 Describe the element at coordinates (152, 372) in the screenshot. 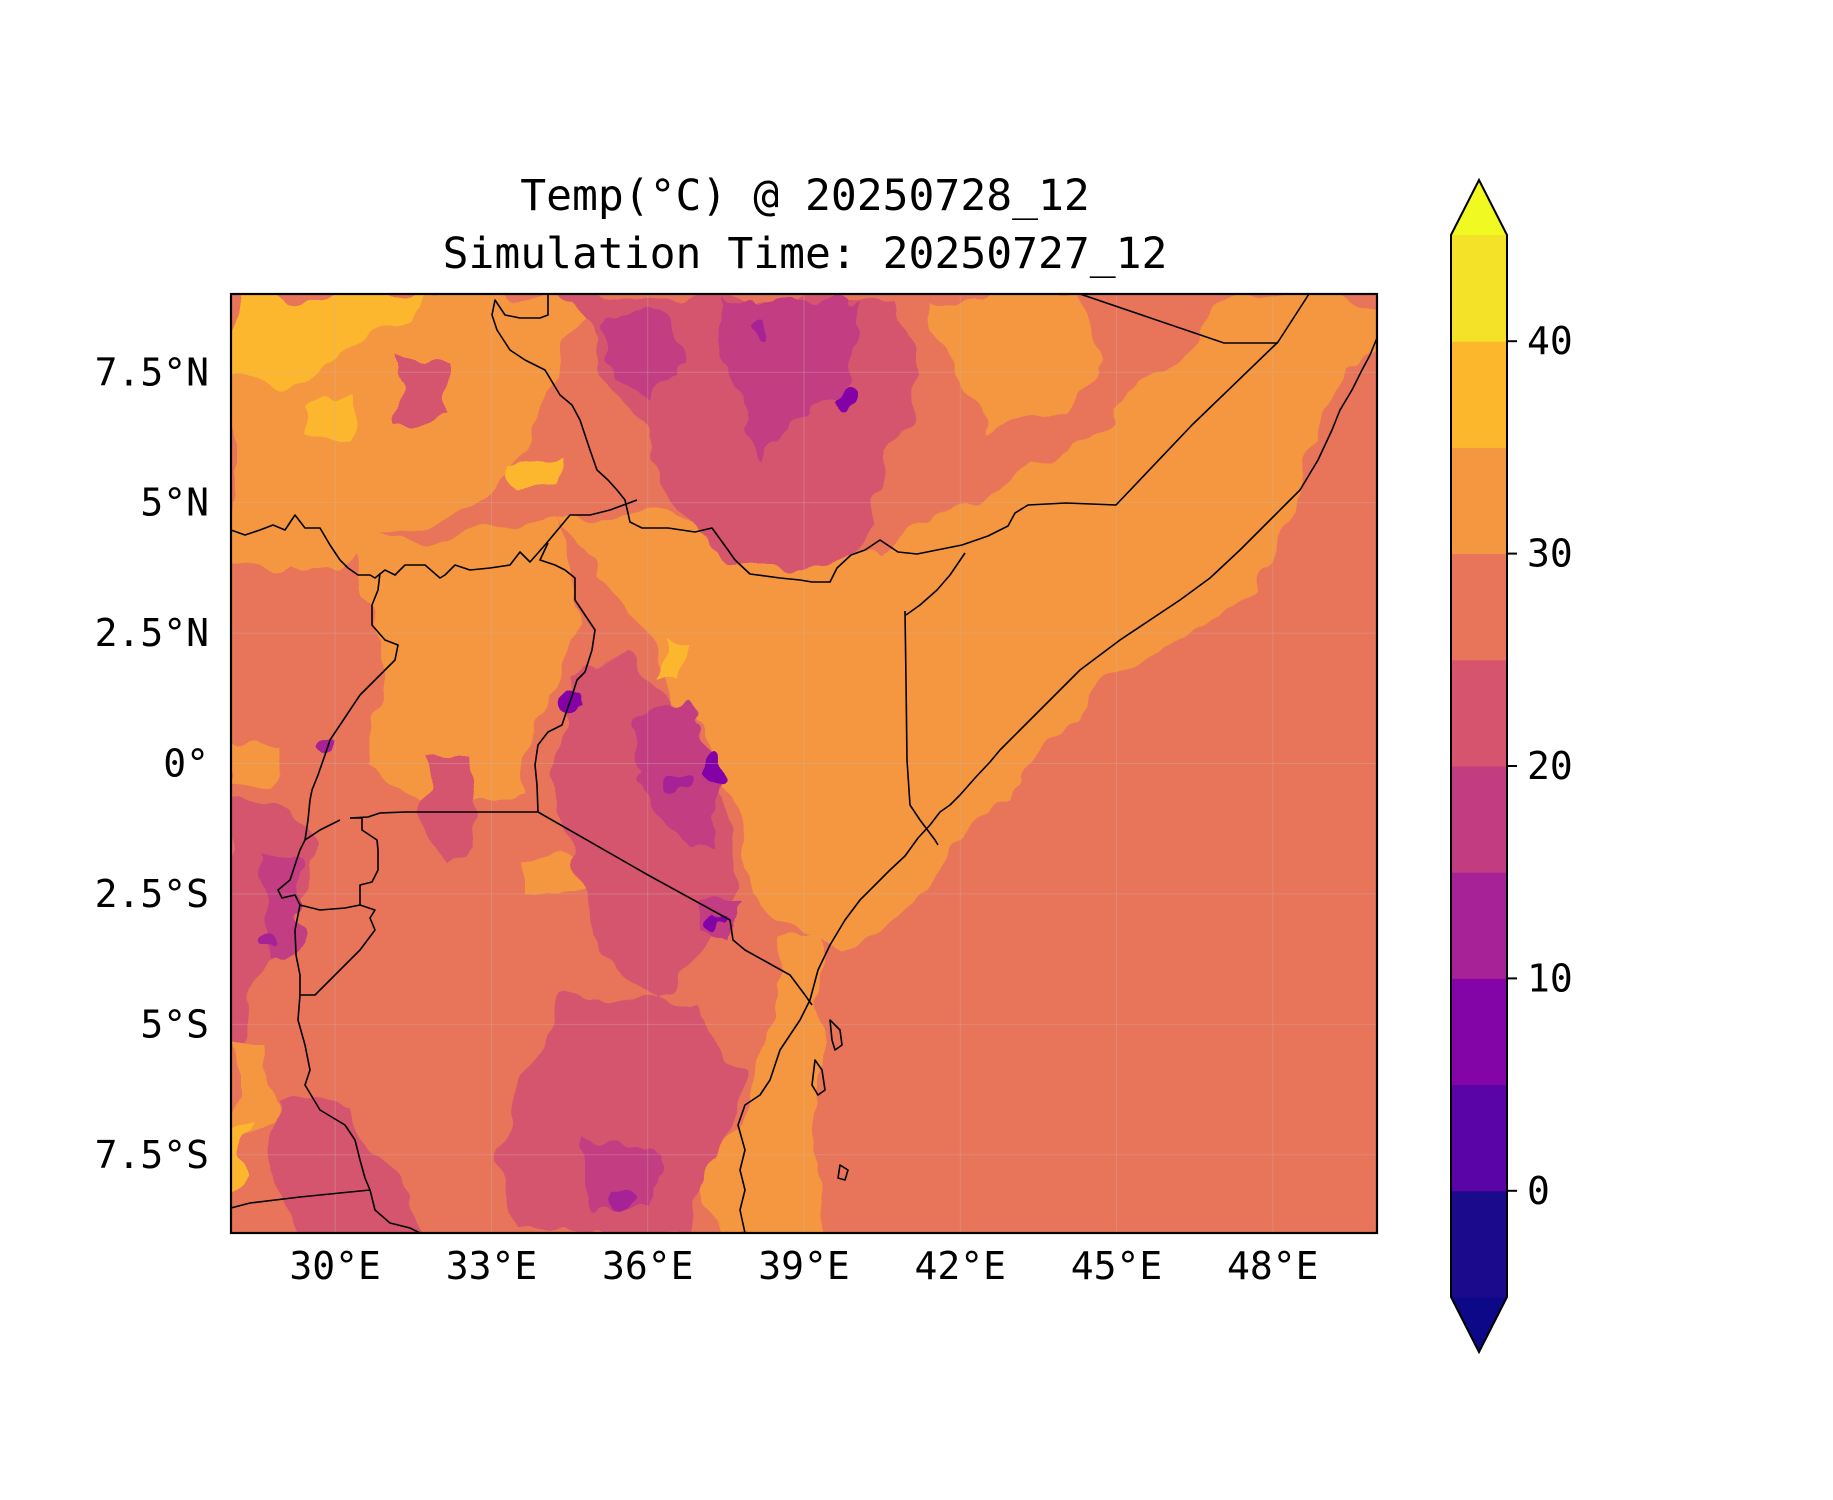

I see `lat-tick-label: 7.5°N` at that location.